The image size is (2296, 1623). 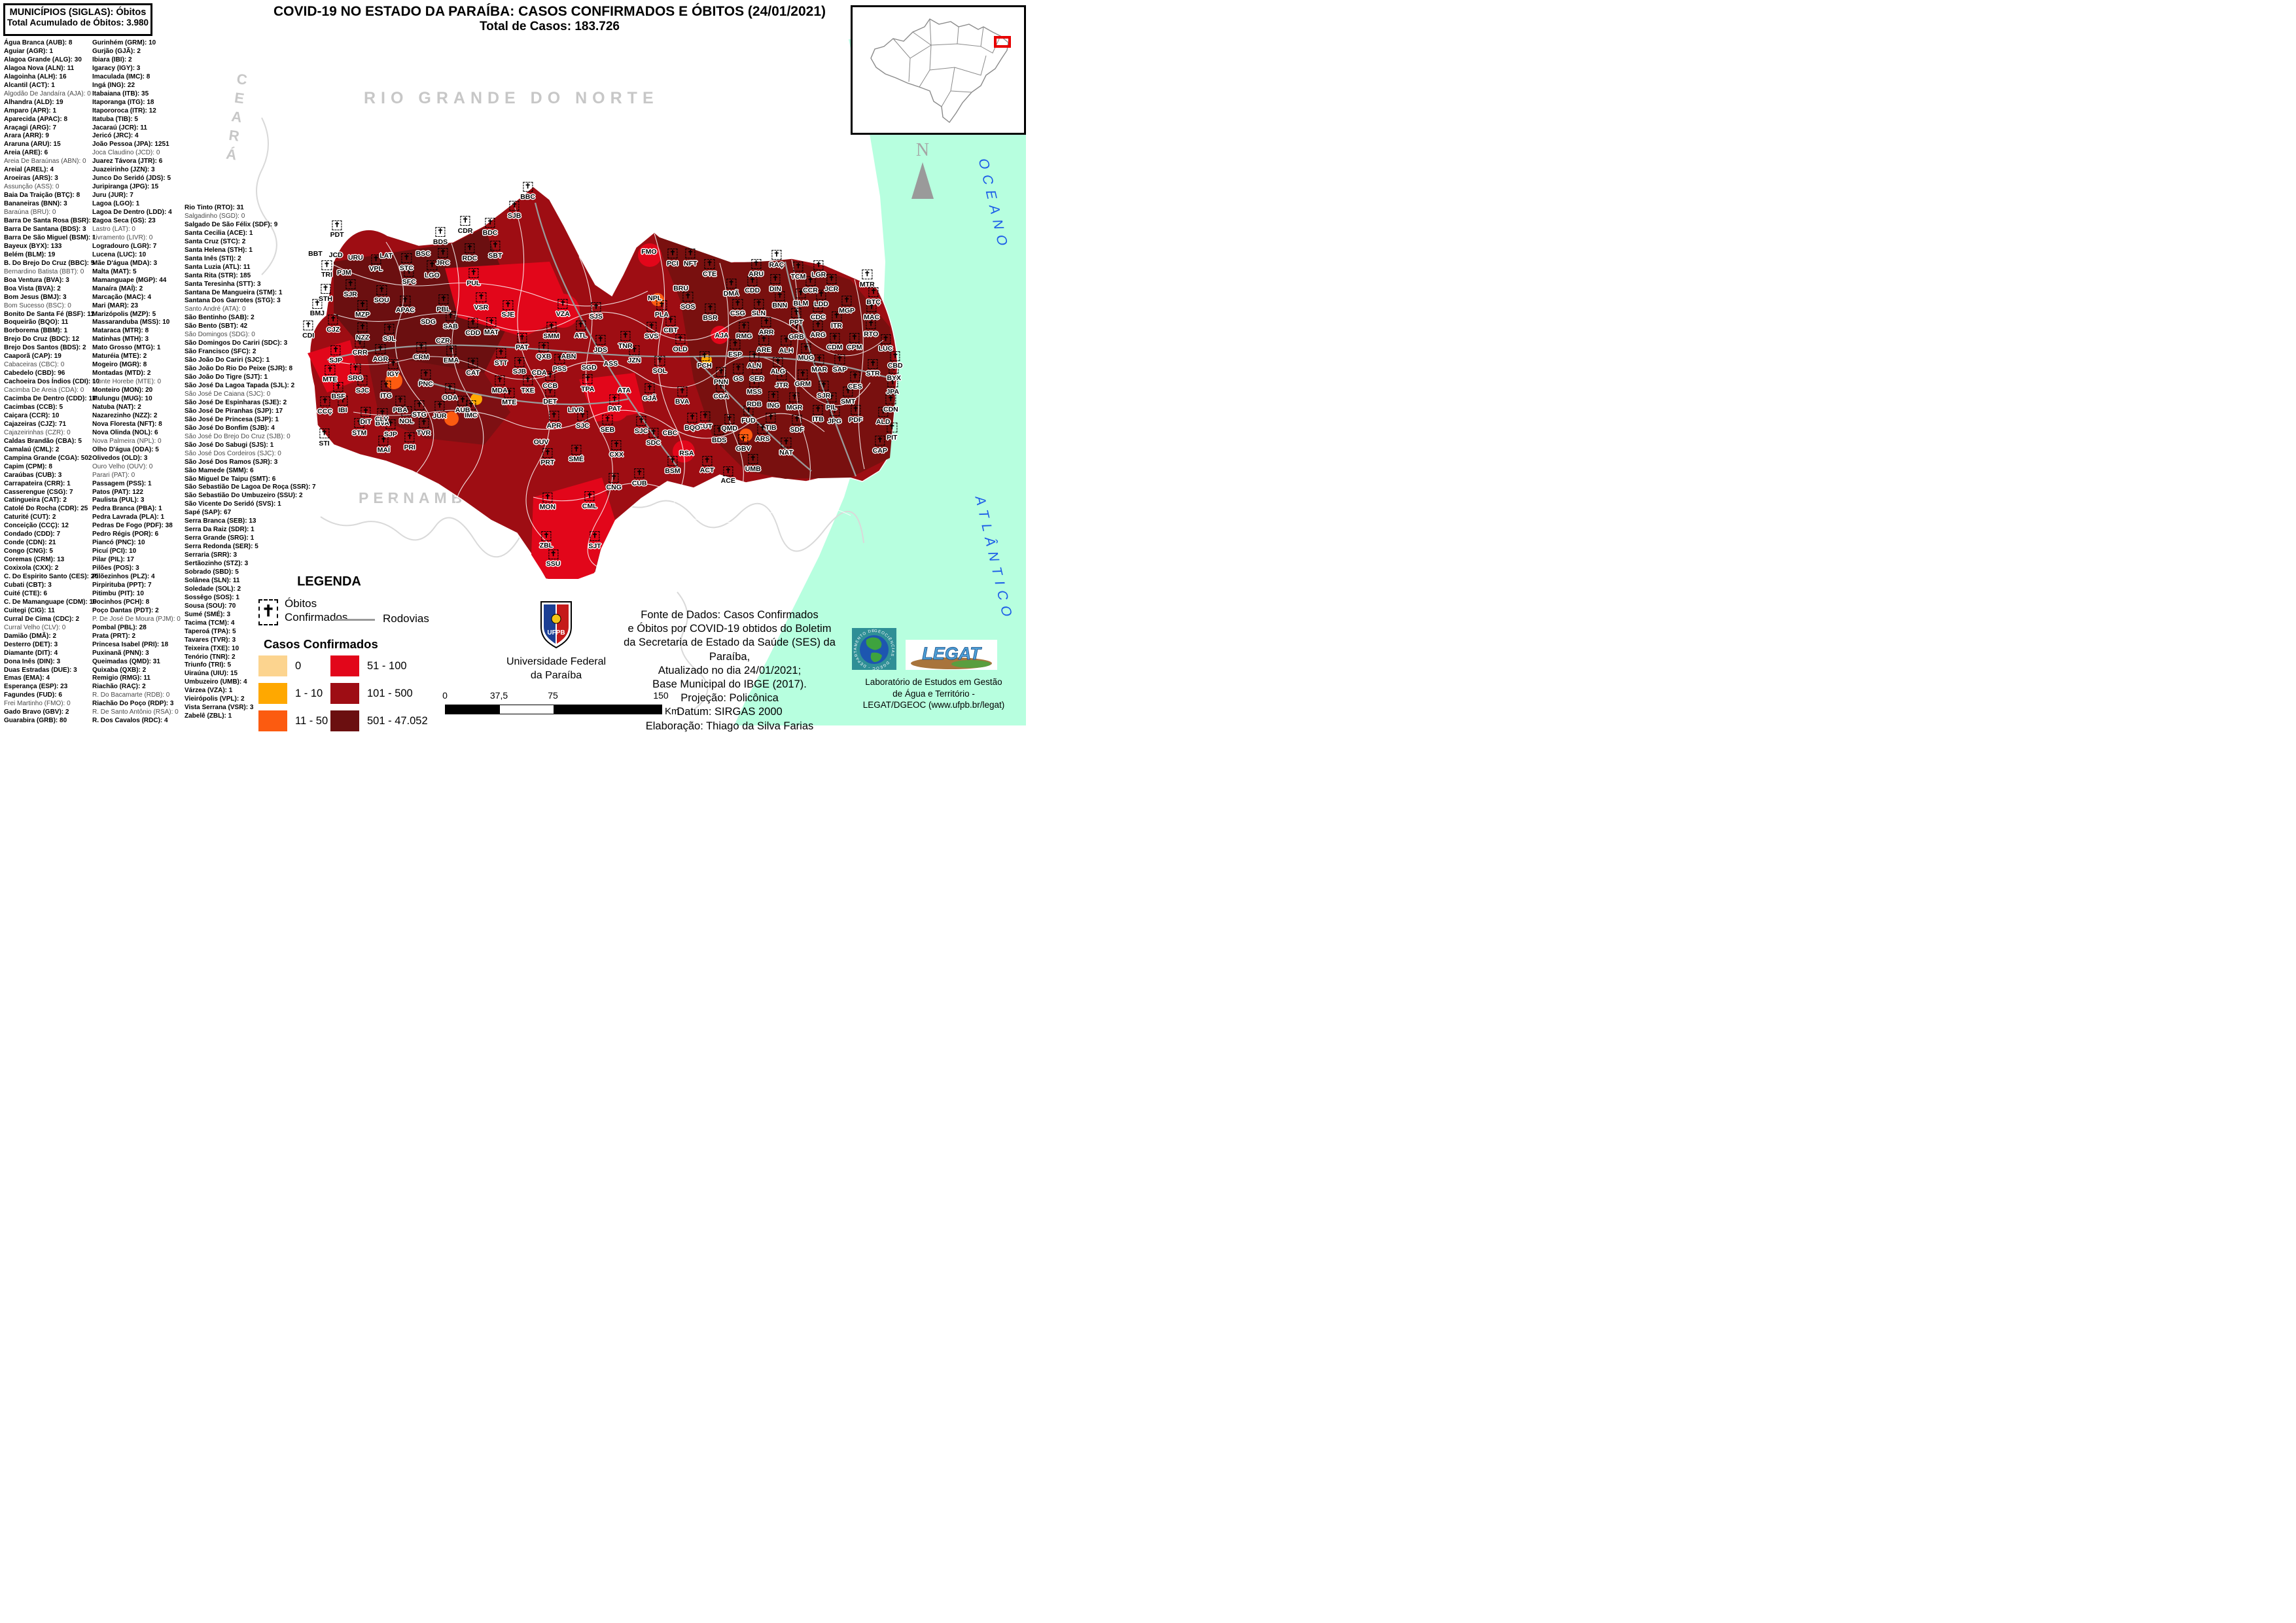 I want to click on legend-class-row: 501 - 47.052, so click(x=379, y=721).